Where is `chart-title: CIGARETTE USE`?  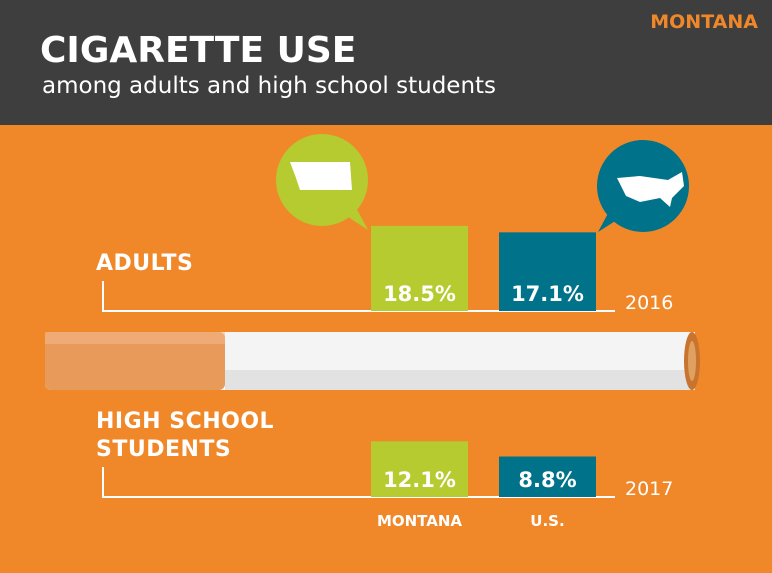
chart-title: CIGARETTE USE is located at coordinates (198, 50).